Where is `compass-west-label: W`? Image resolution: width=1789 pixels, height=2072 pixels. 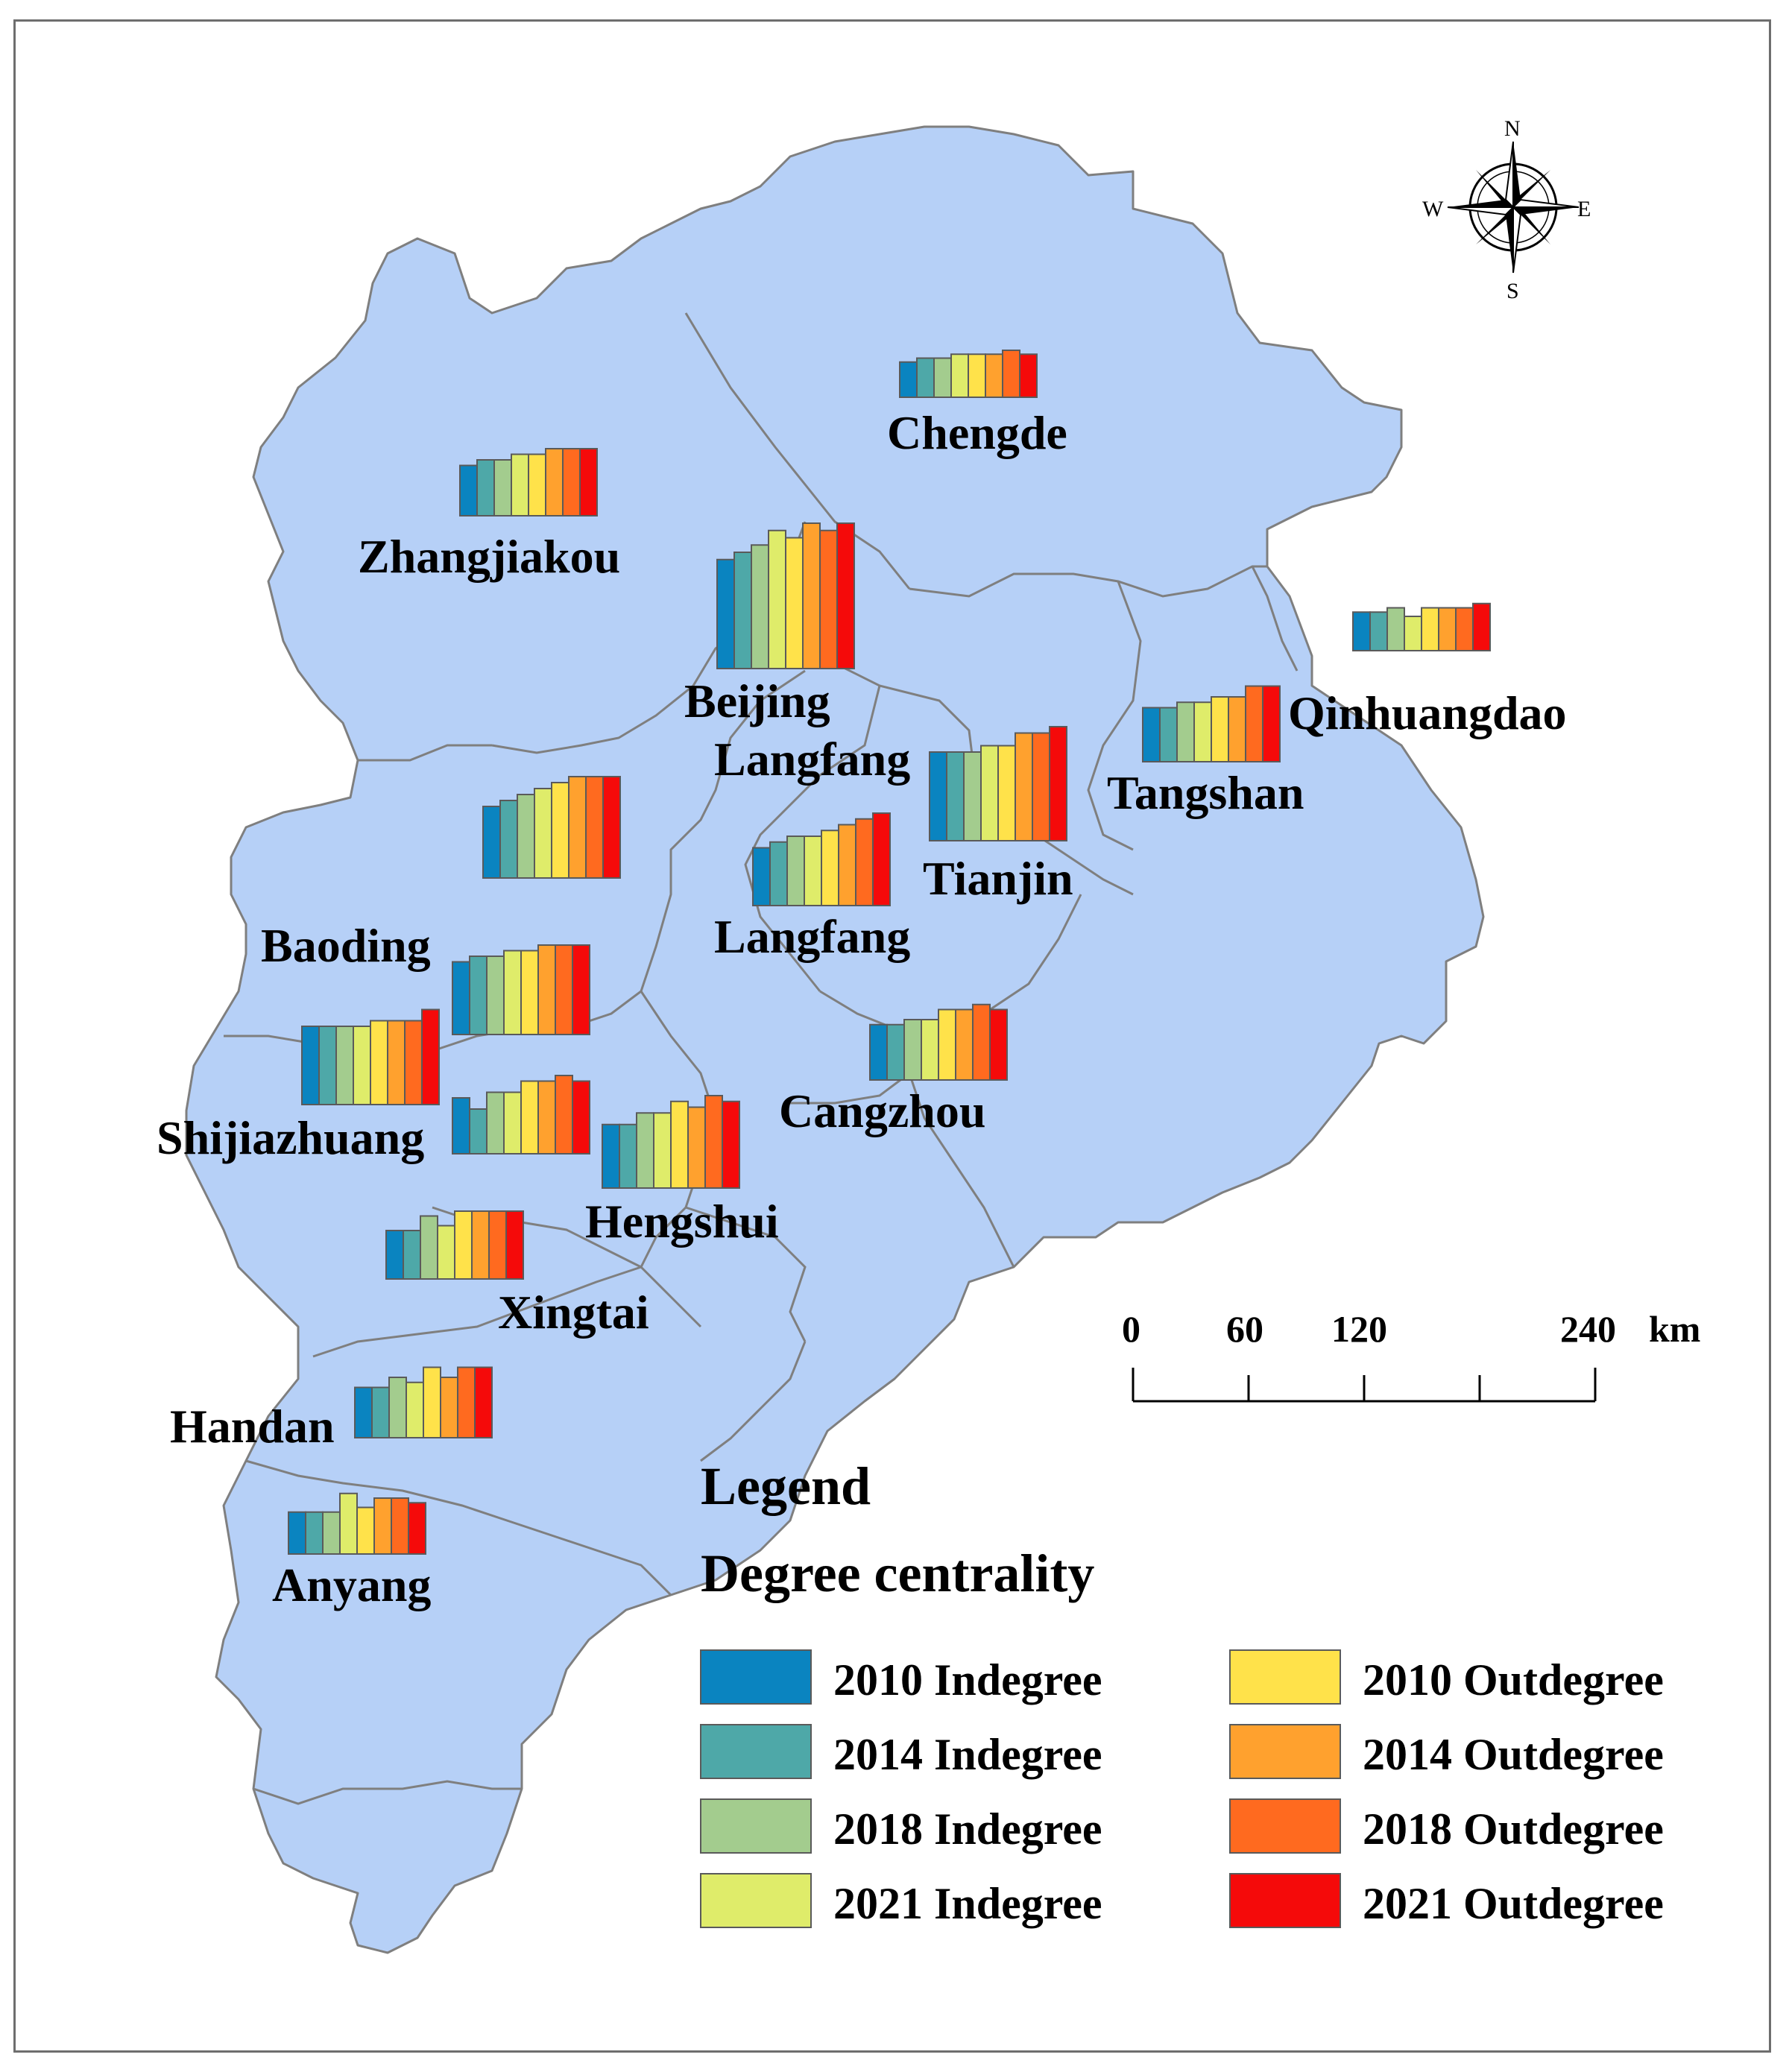 compass-west-label: W is located at coordinates (1433, 209).